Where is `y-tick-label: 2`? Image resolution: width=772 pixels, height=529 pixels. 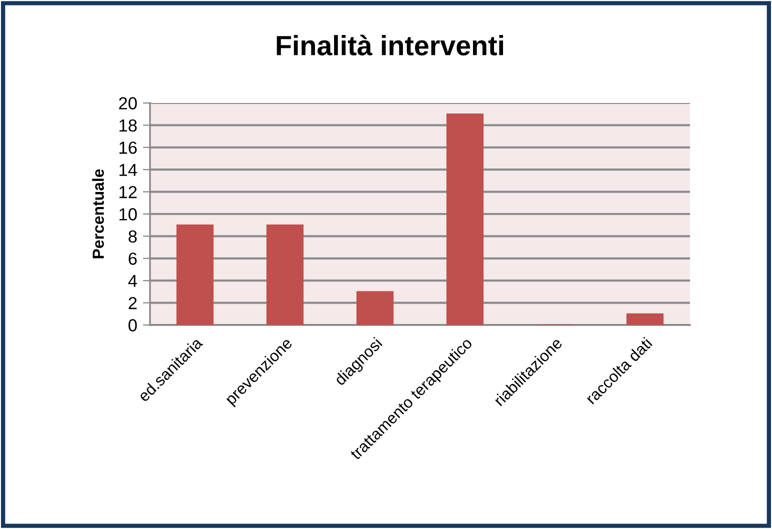
y-tick-label: 2 is located at coordinates (132, 303).